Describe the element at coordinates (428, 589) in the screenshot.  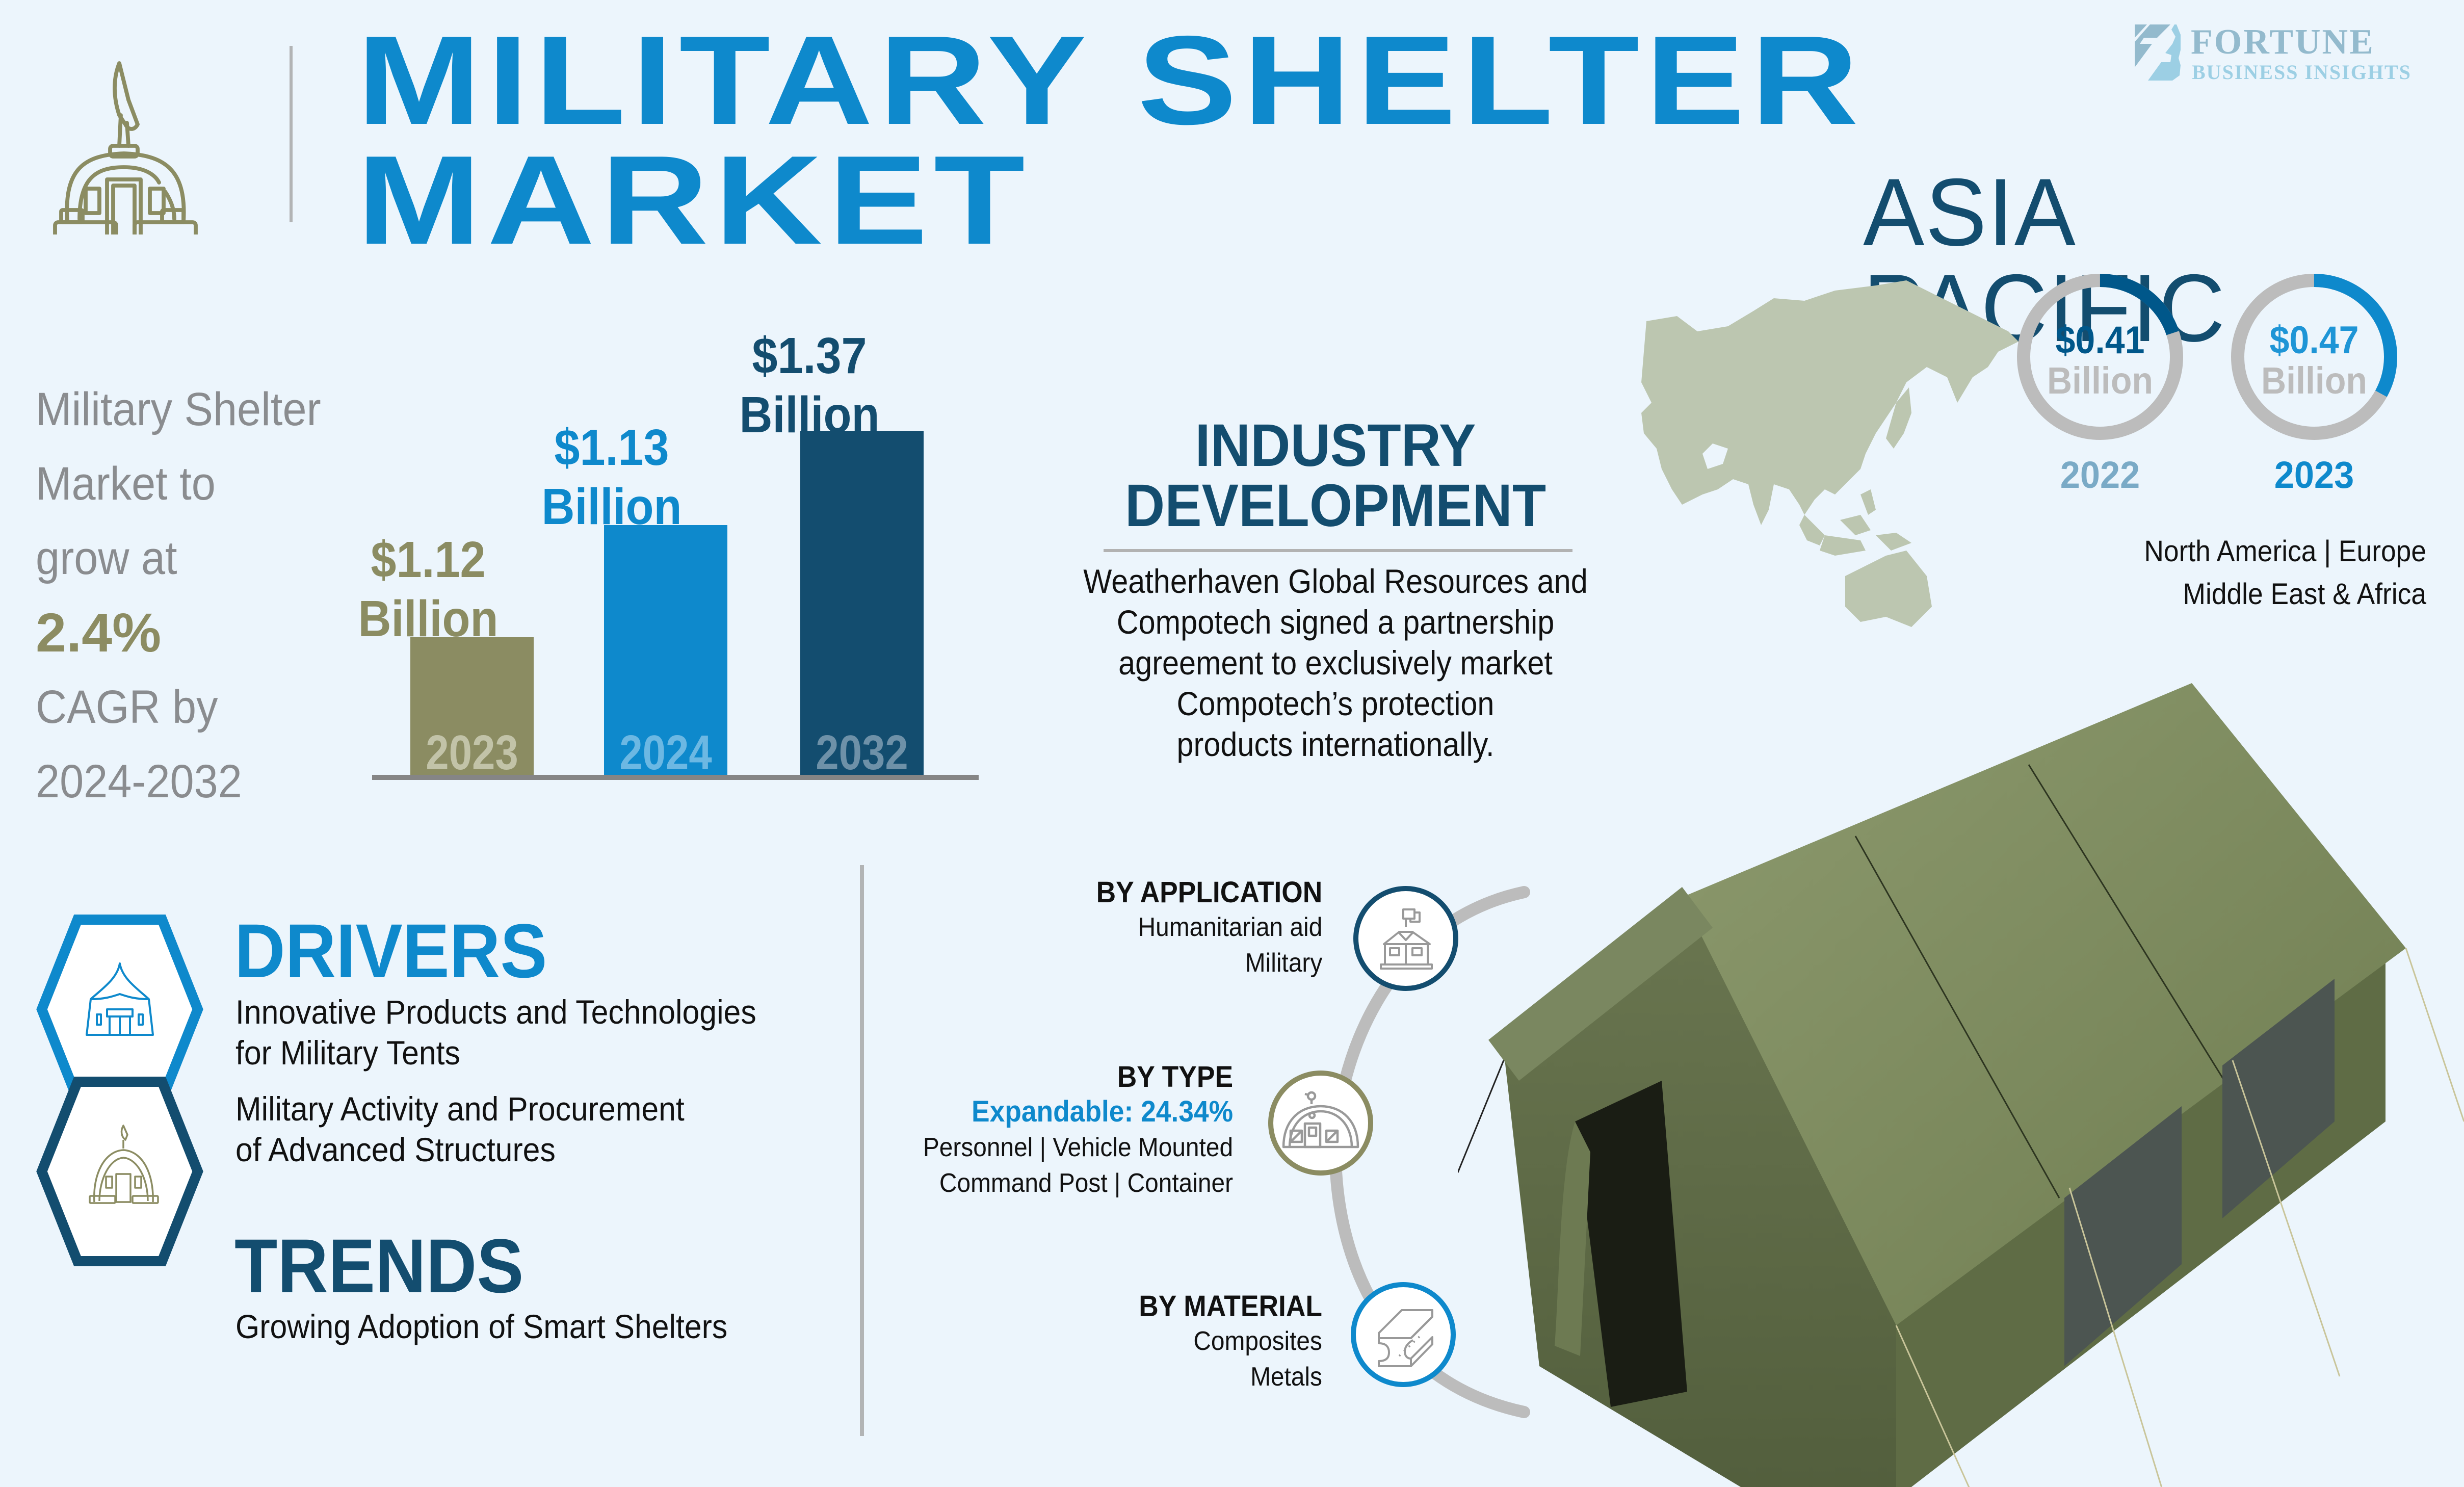
I see `bar-value-label: $1.12 Billion` at that location.